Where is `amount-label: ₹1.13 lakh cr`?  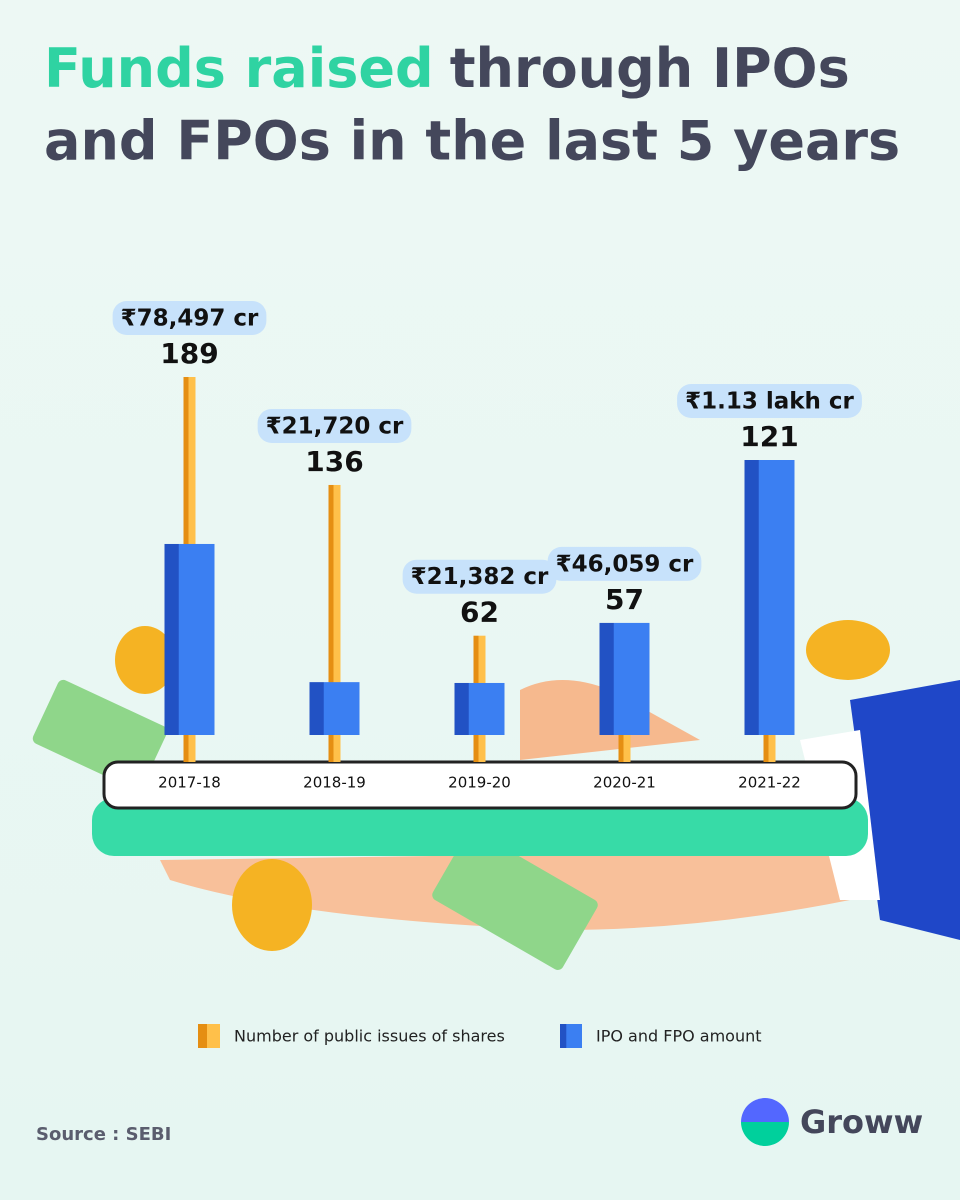
amount-label: ₹1.13 lakh cr is located at coordinates (769, 402).